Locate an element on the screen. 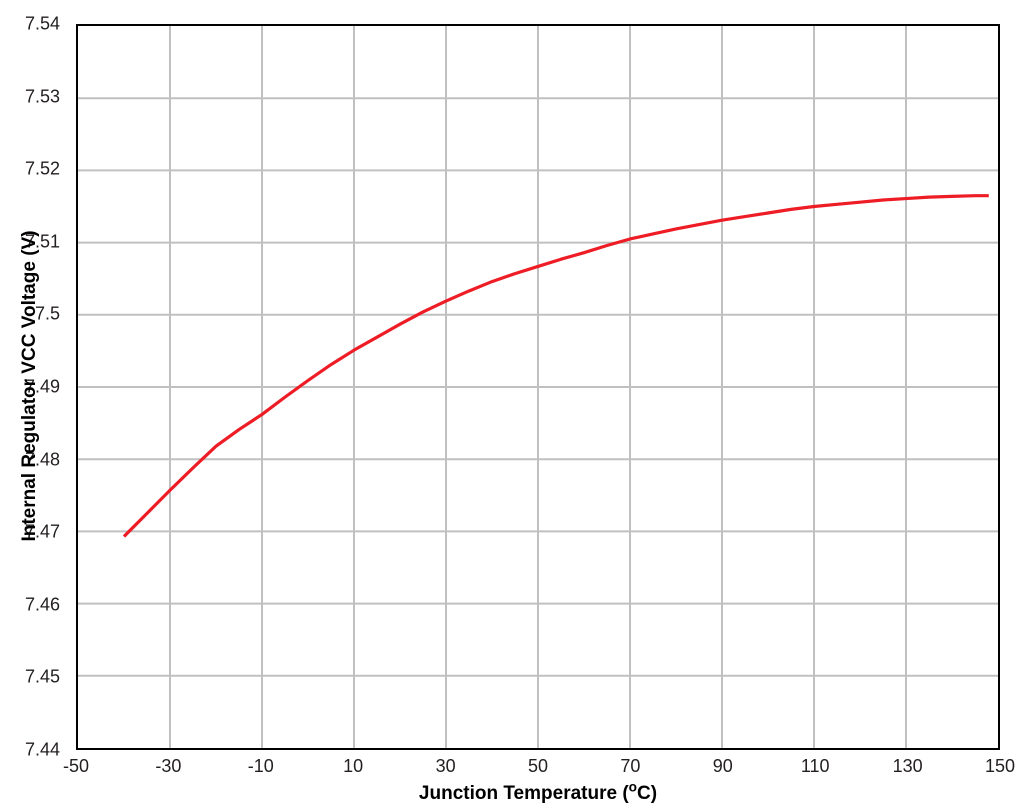  x-axis-title: Junction Temperature (oC) is located at coordinates (538, 792).